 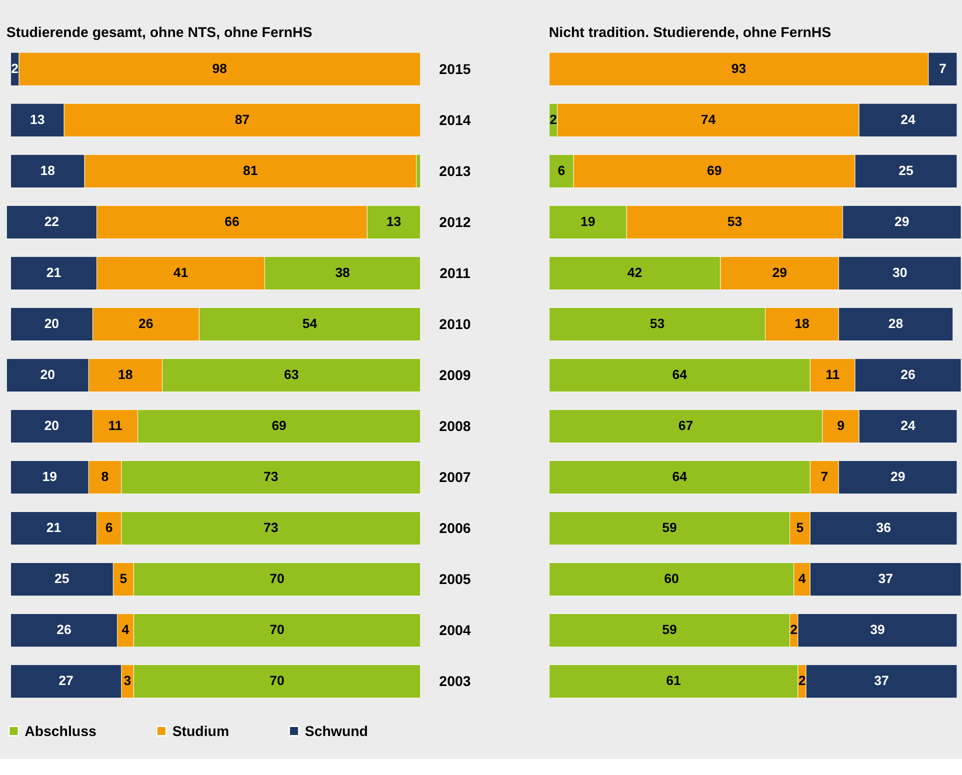 I want to click on y-tick-label: 2012, so click(x=455, y=222).